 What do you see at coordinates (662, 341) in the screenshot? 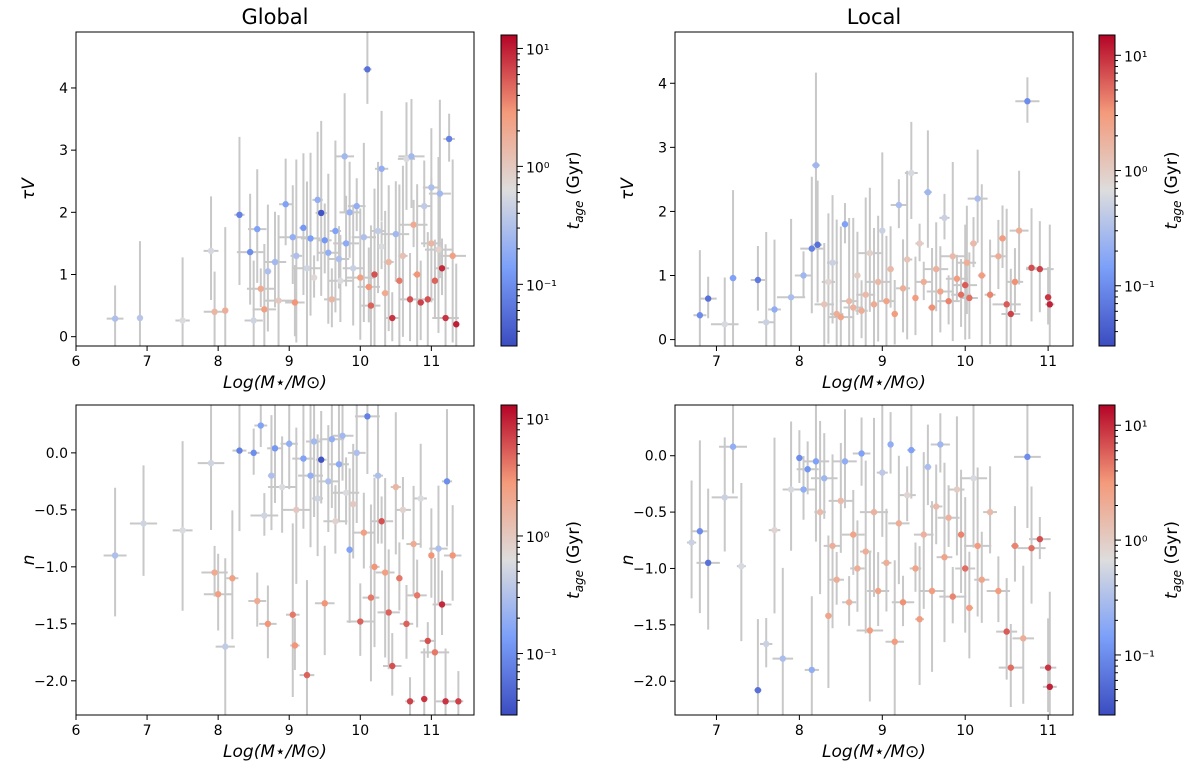
I see `y-tick-label: 0` at bounding box center [662, 341].